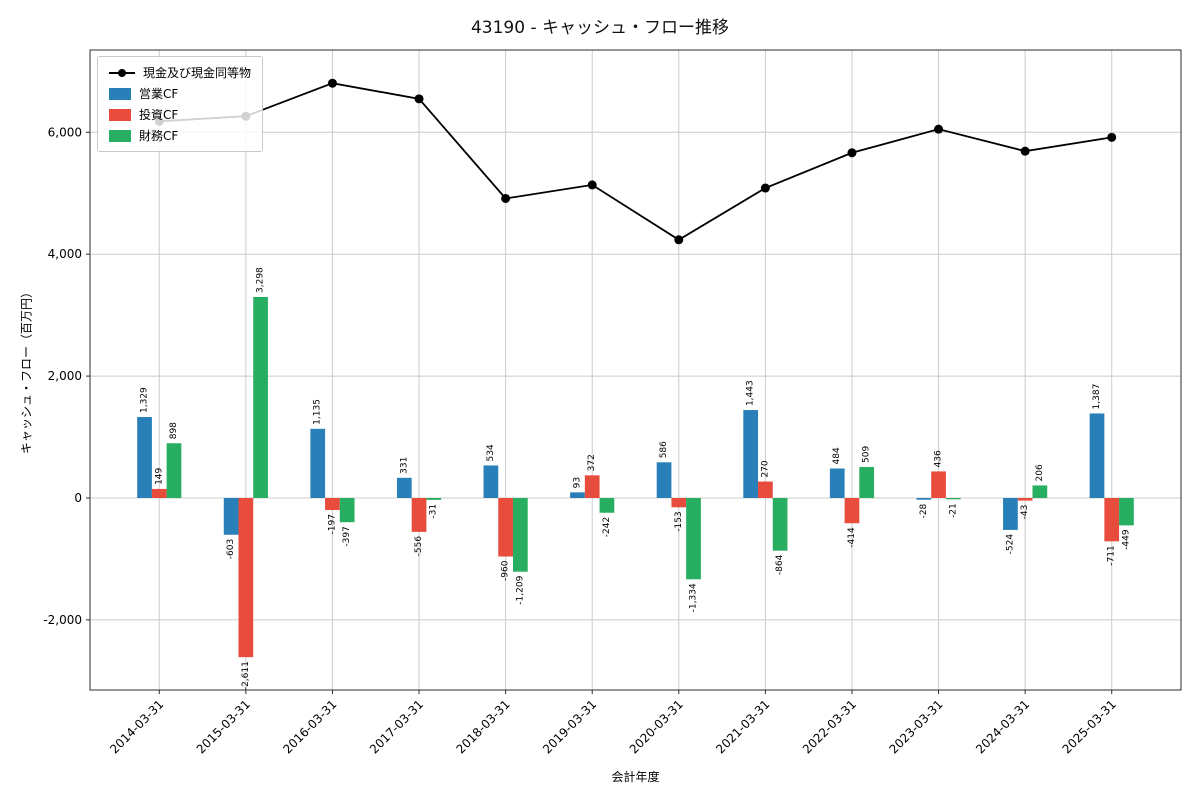  Describe the element at coordinates (1097, 397) in the screenshot. I see `bar-value-label: 1,387` at that location.